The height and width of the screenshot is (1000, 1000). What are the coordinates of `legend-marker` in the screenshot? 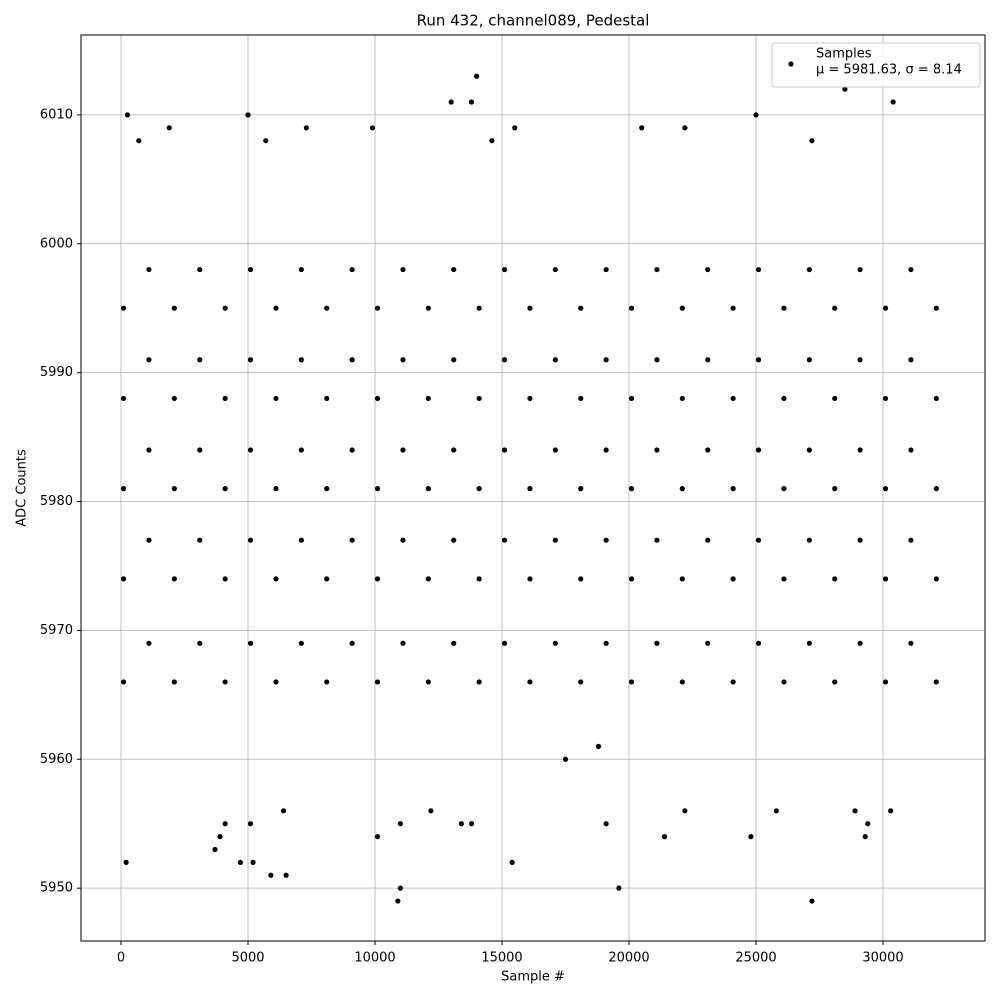 It's located at (791, 64).